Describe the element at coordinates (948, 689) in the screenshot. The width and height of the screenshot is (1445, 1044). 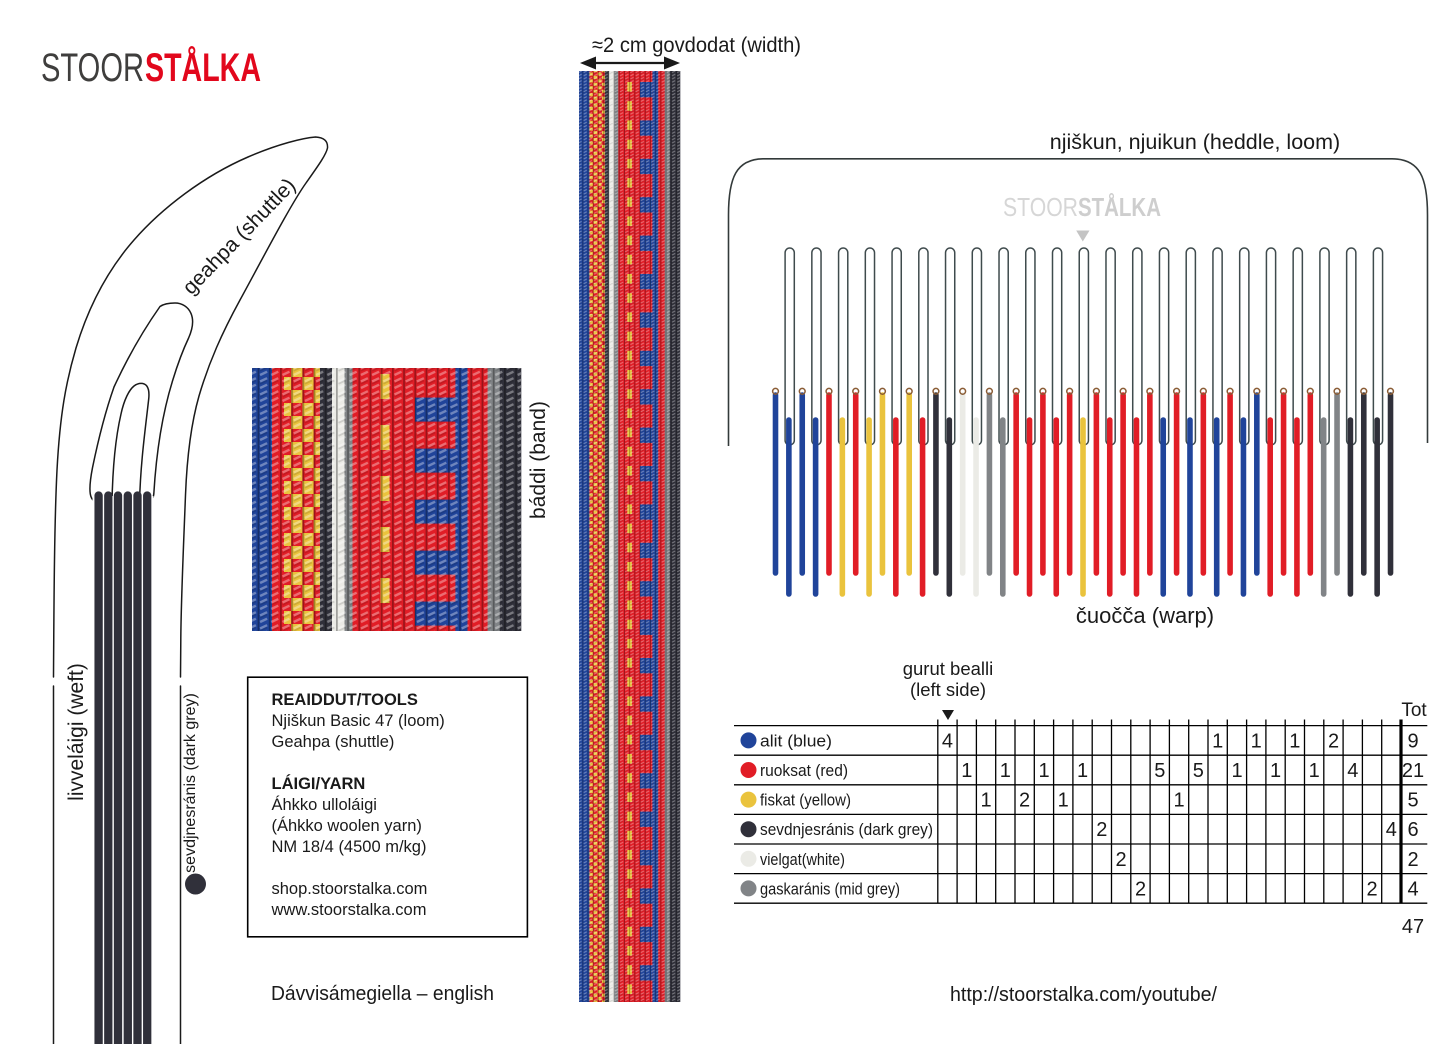
I see `svg-text: (left side)` at that location.